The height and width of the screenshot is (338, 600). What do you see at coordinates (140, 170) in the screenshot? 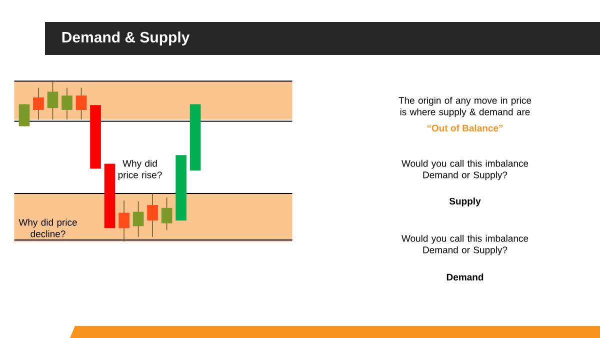
I see `annotation: Why did price rise?` at bounding box center [140, 170].